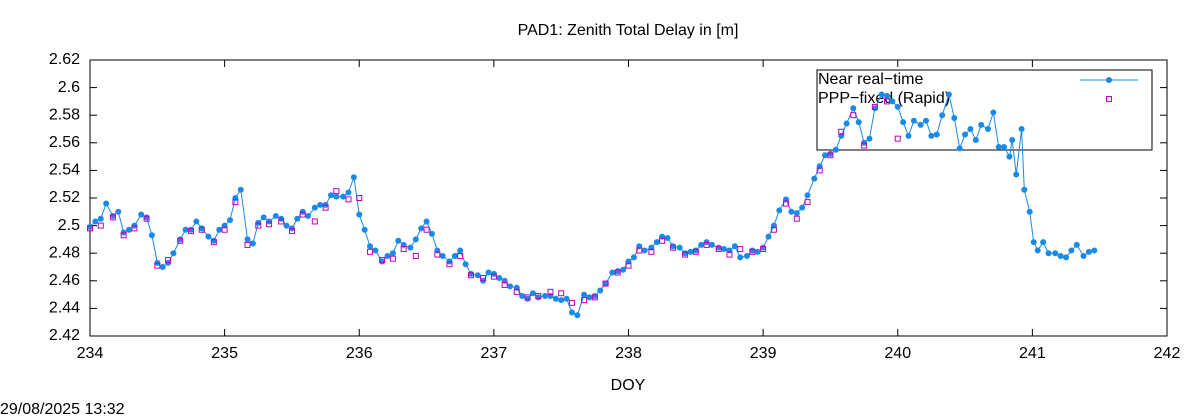  I want to click on x-tick-label: 241, so click(1032, 353).